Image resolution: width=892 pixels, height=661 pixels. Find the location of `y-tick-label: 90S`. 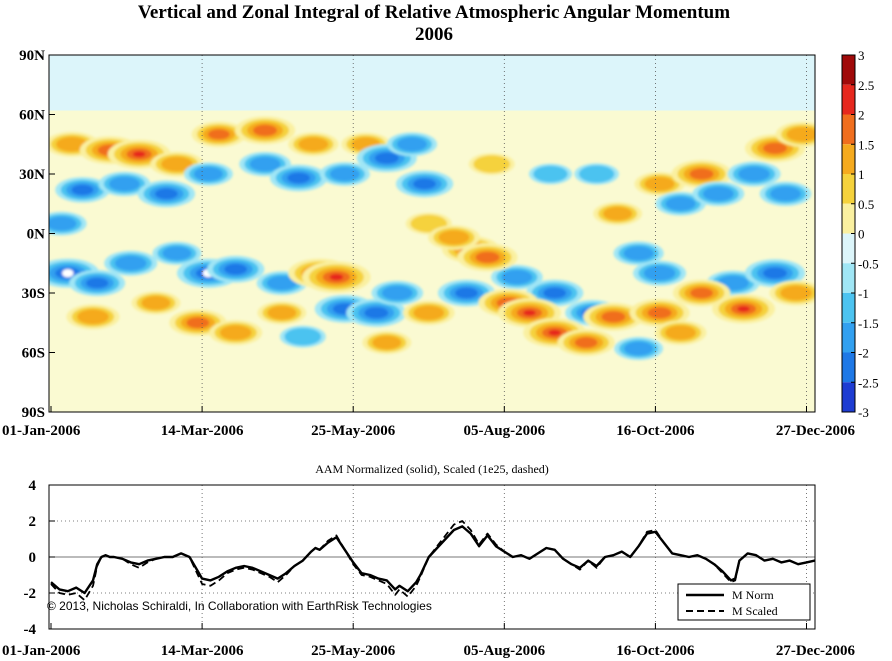

y-tick-label: 90S is located at coordinates (33, 413).